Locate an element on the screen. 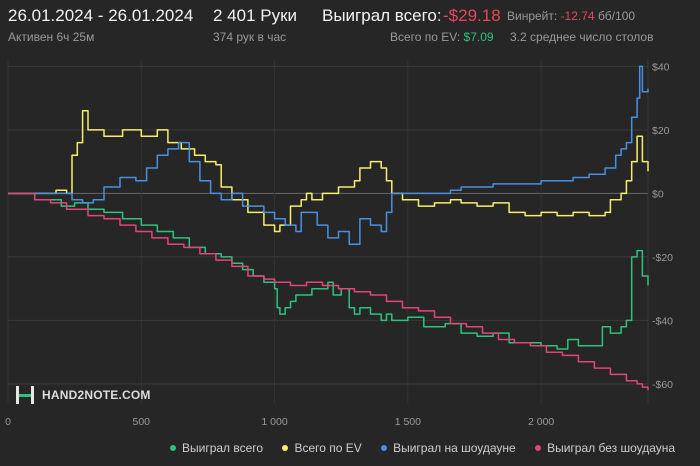 This screenshot has height=466, width=700. y-tick-label: -$40 is located at coordinates (662, 321).